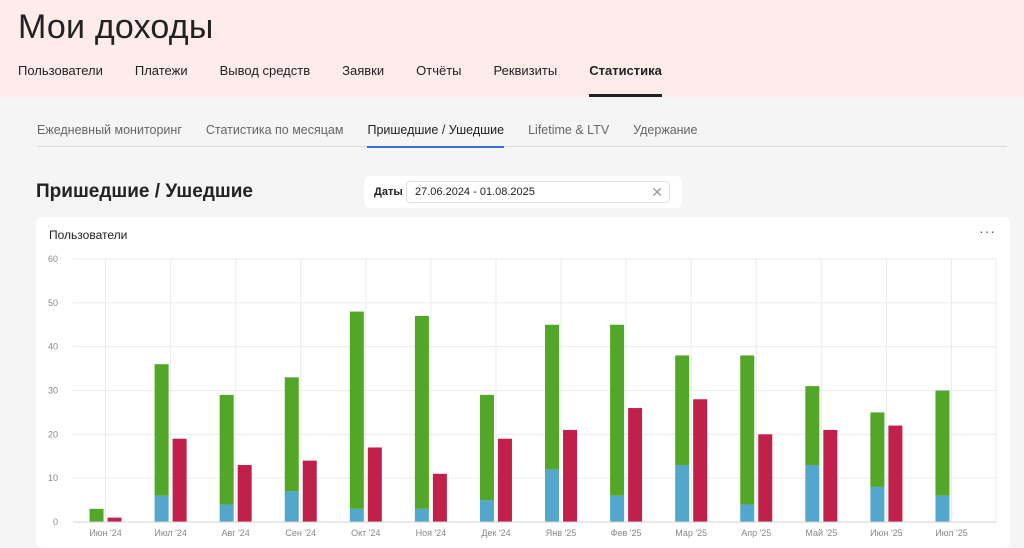 This screenshot has width=1024, height=548. What do you see at coordinates (475, 192) in the screenshot?
I see `date-range-value: 27.06.2024 - 01.08.2025` at bounding box center [475, 192].